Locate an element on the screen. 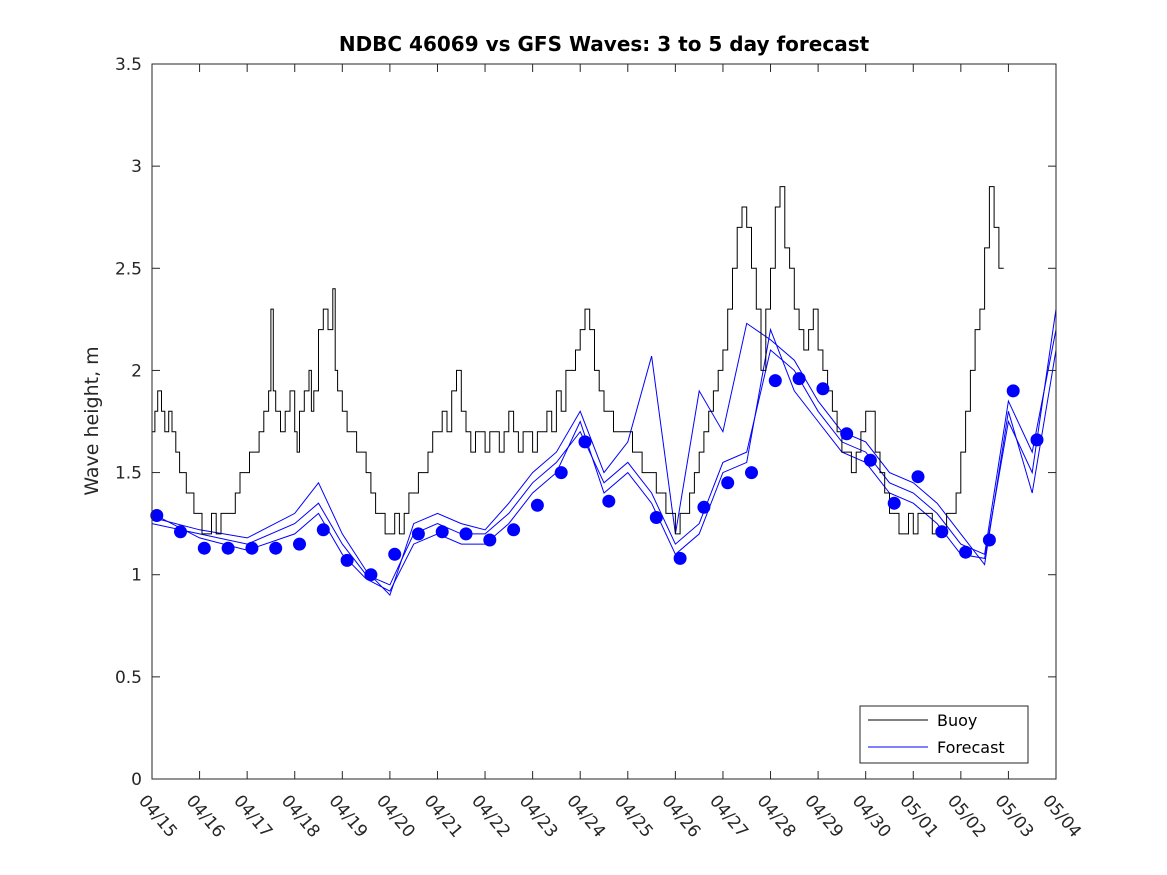 This screenshot has width=1167, height=875. y-tick-label: 2.5 is located at coordinates (128, 269).